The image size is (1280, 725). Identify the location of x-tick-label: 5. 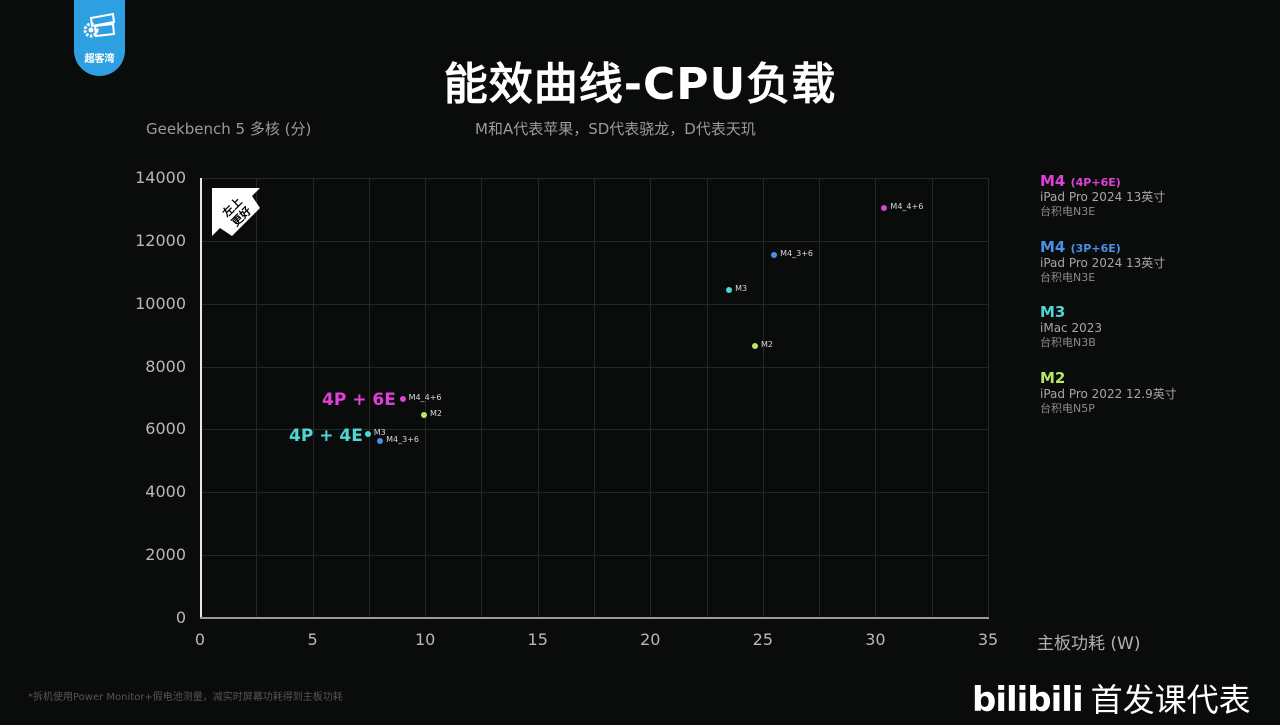
(312, 639).